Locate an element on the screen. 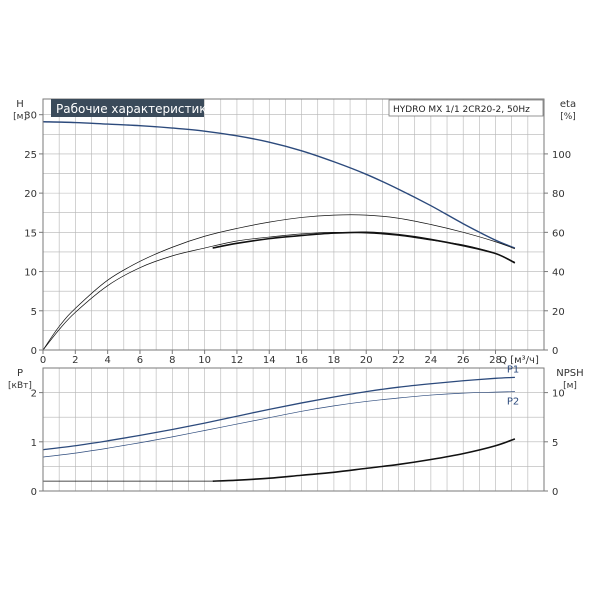 This screenshot has height=600, width=600. p-tick-label: 0 is located at coordinates (34, 492).